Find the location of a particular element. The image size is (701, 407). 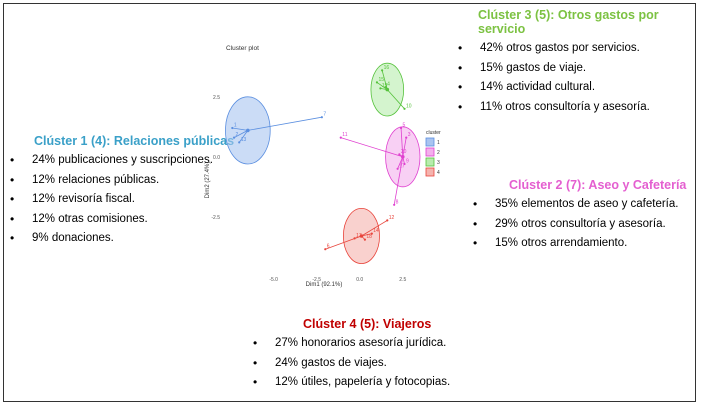

data-point-label: 15 is located at coordinates (381, 80).